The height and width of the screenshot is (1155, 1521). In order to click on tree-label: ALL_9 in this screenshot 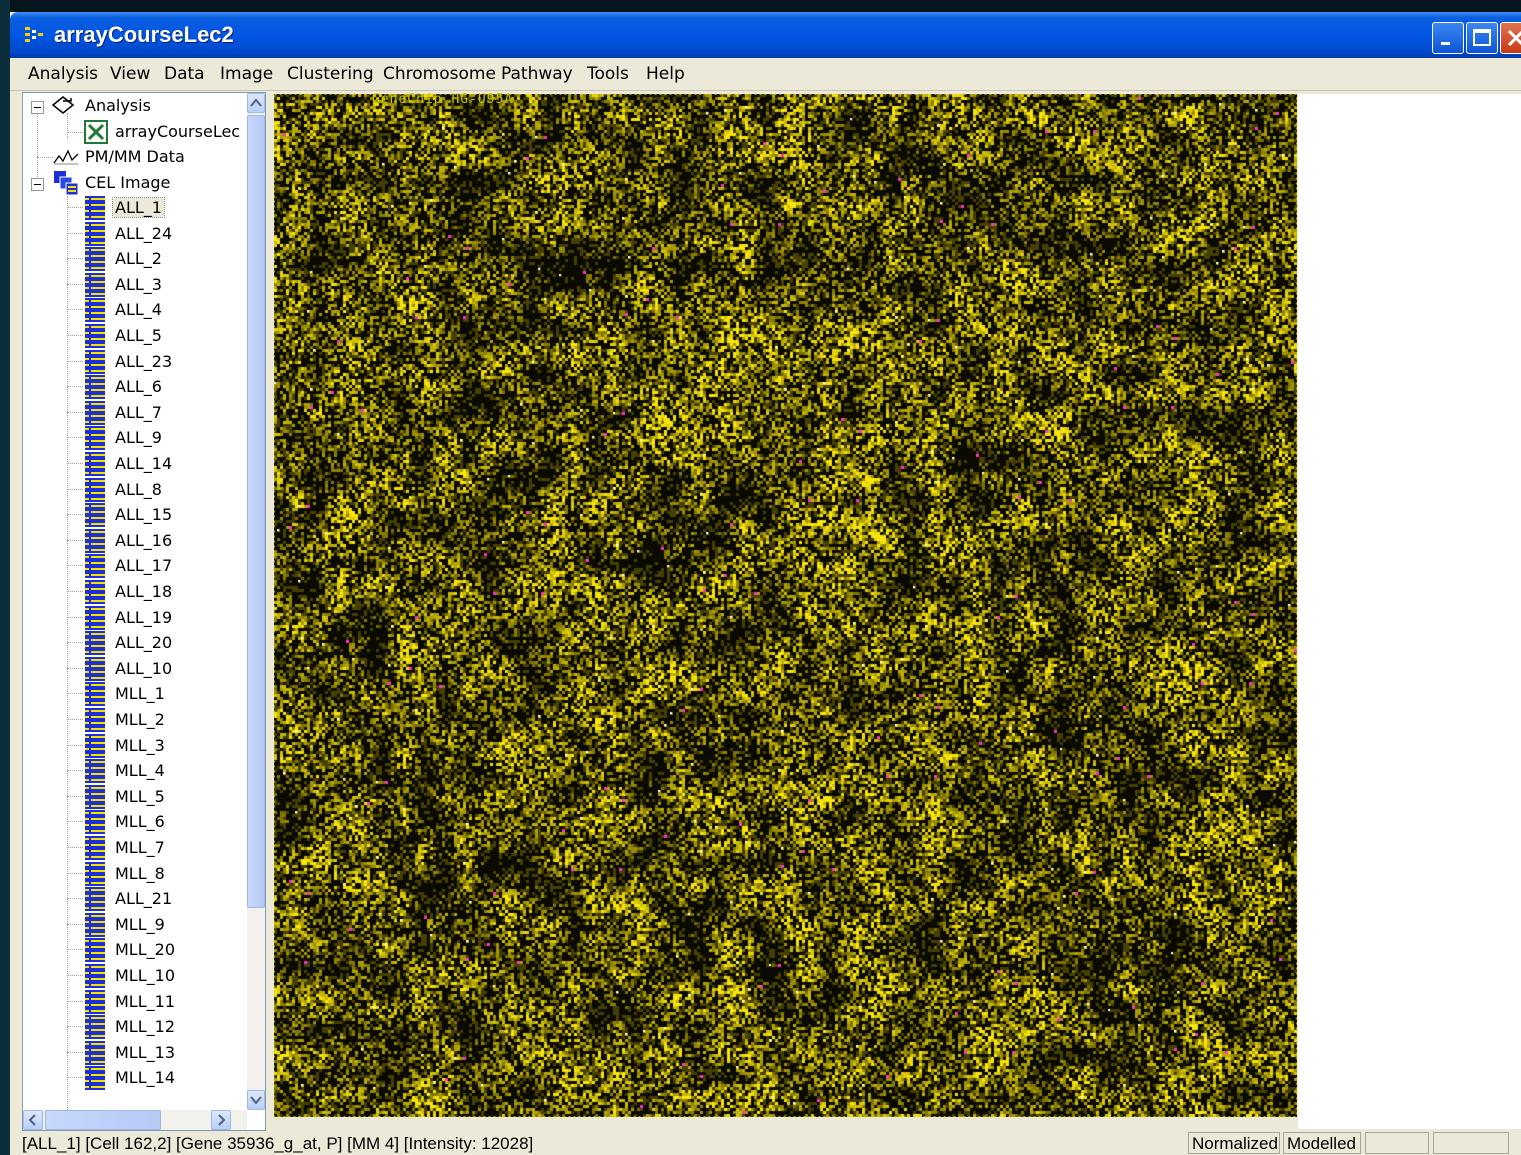, I will do `click(138, 438)`.